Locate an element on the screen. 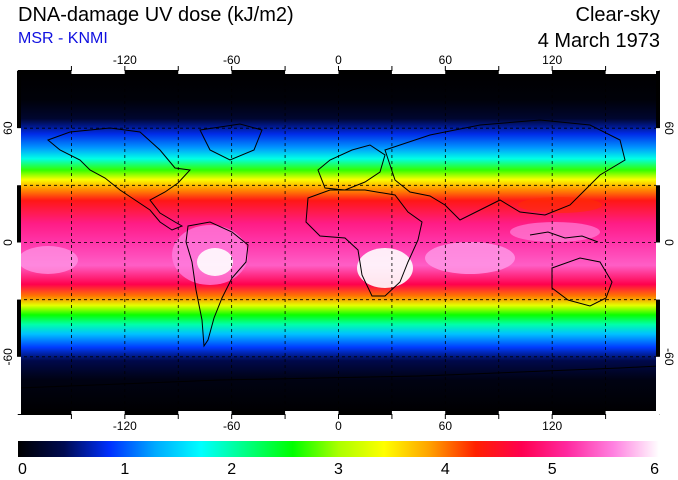 The width and height of the screenshot is (678, 480). colorbar-labels: 0 1 2 3 4 5 6 is located at coordinates (338, 469).